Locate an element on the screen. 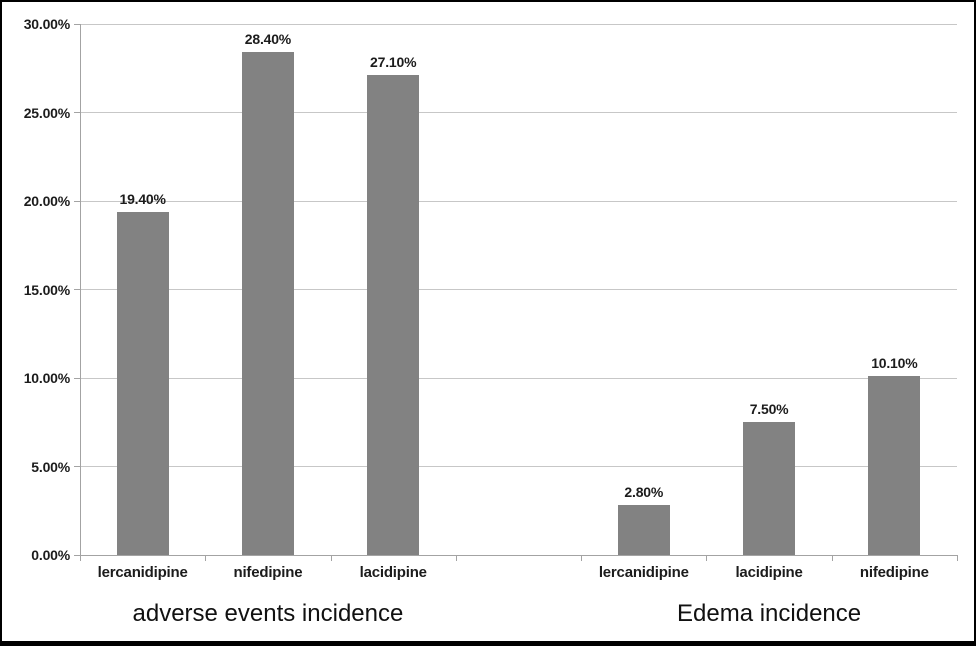 Image resolution: width=976 pixels, height=646 pixels. bar-value-label: 10.10% is located at coordinates (894, 363).